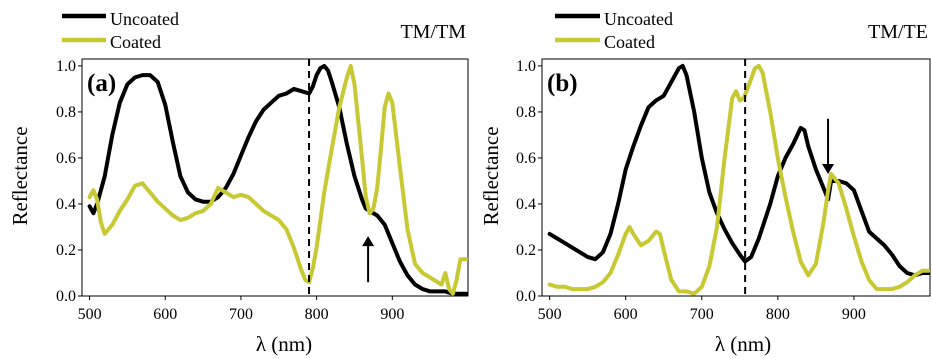 The image size is (932, 358). What do you see at coordinates (898, 32) in the screenshot?
I see `mode-label: TM/TE` at bounding box center [898, 32].